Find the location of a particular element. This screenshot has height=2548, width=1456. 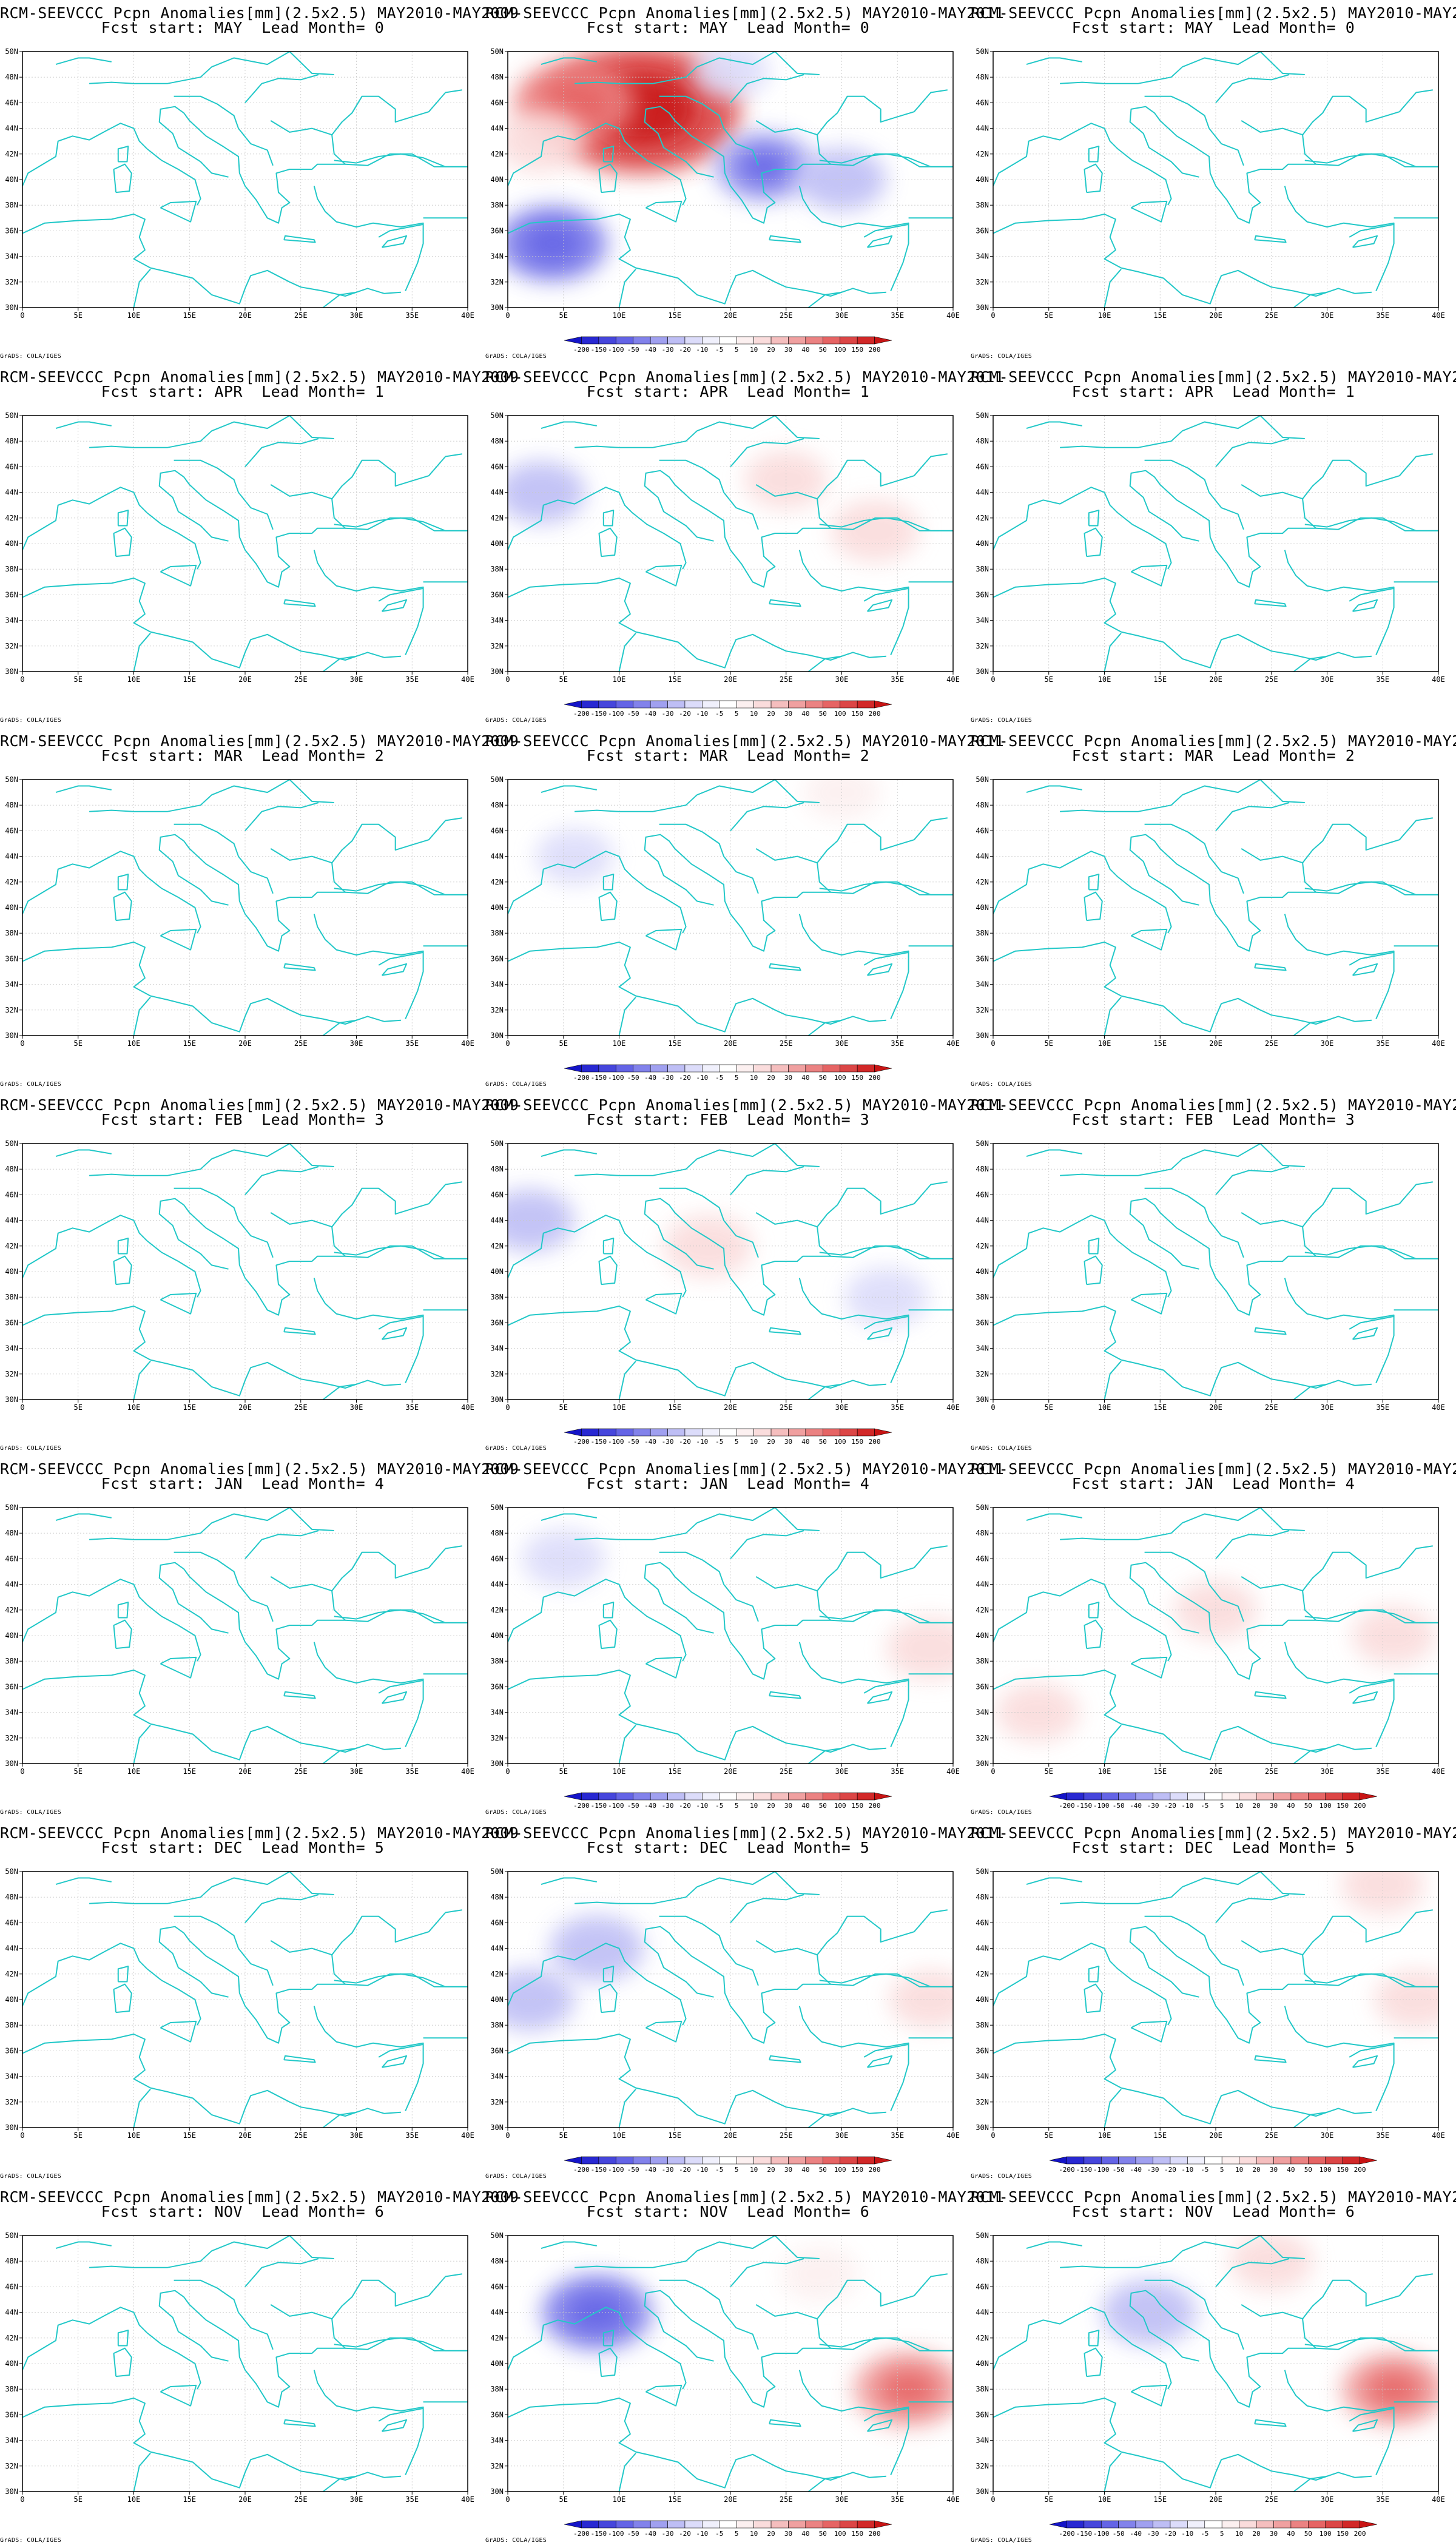

y-tick-label: 48N is located at coordinates (11, 1897).